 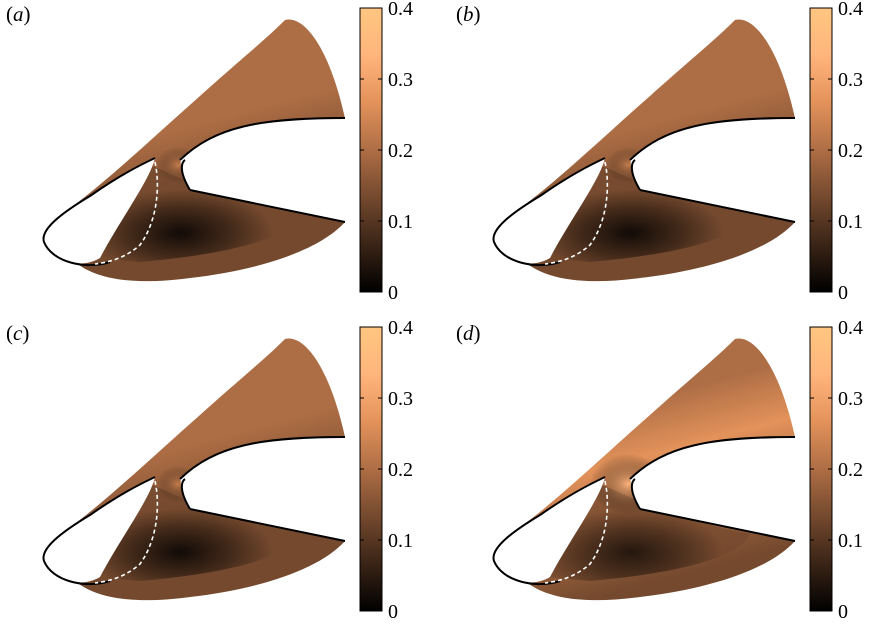 I want to click on panel-label: (c), so click(x=18, y=333).